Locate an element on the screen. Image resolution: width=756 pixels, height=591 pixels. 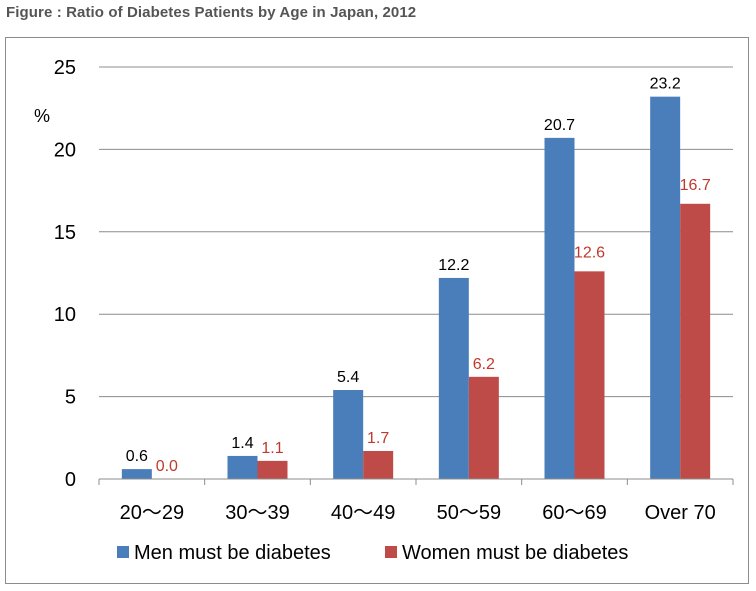
legend-label-women: Women must be diabetes is located at coordinates (515, 553).